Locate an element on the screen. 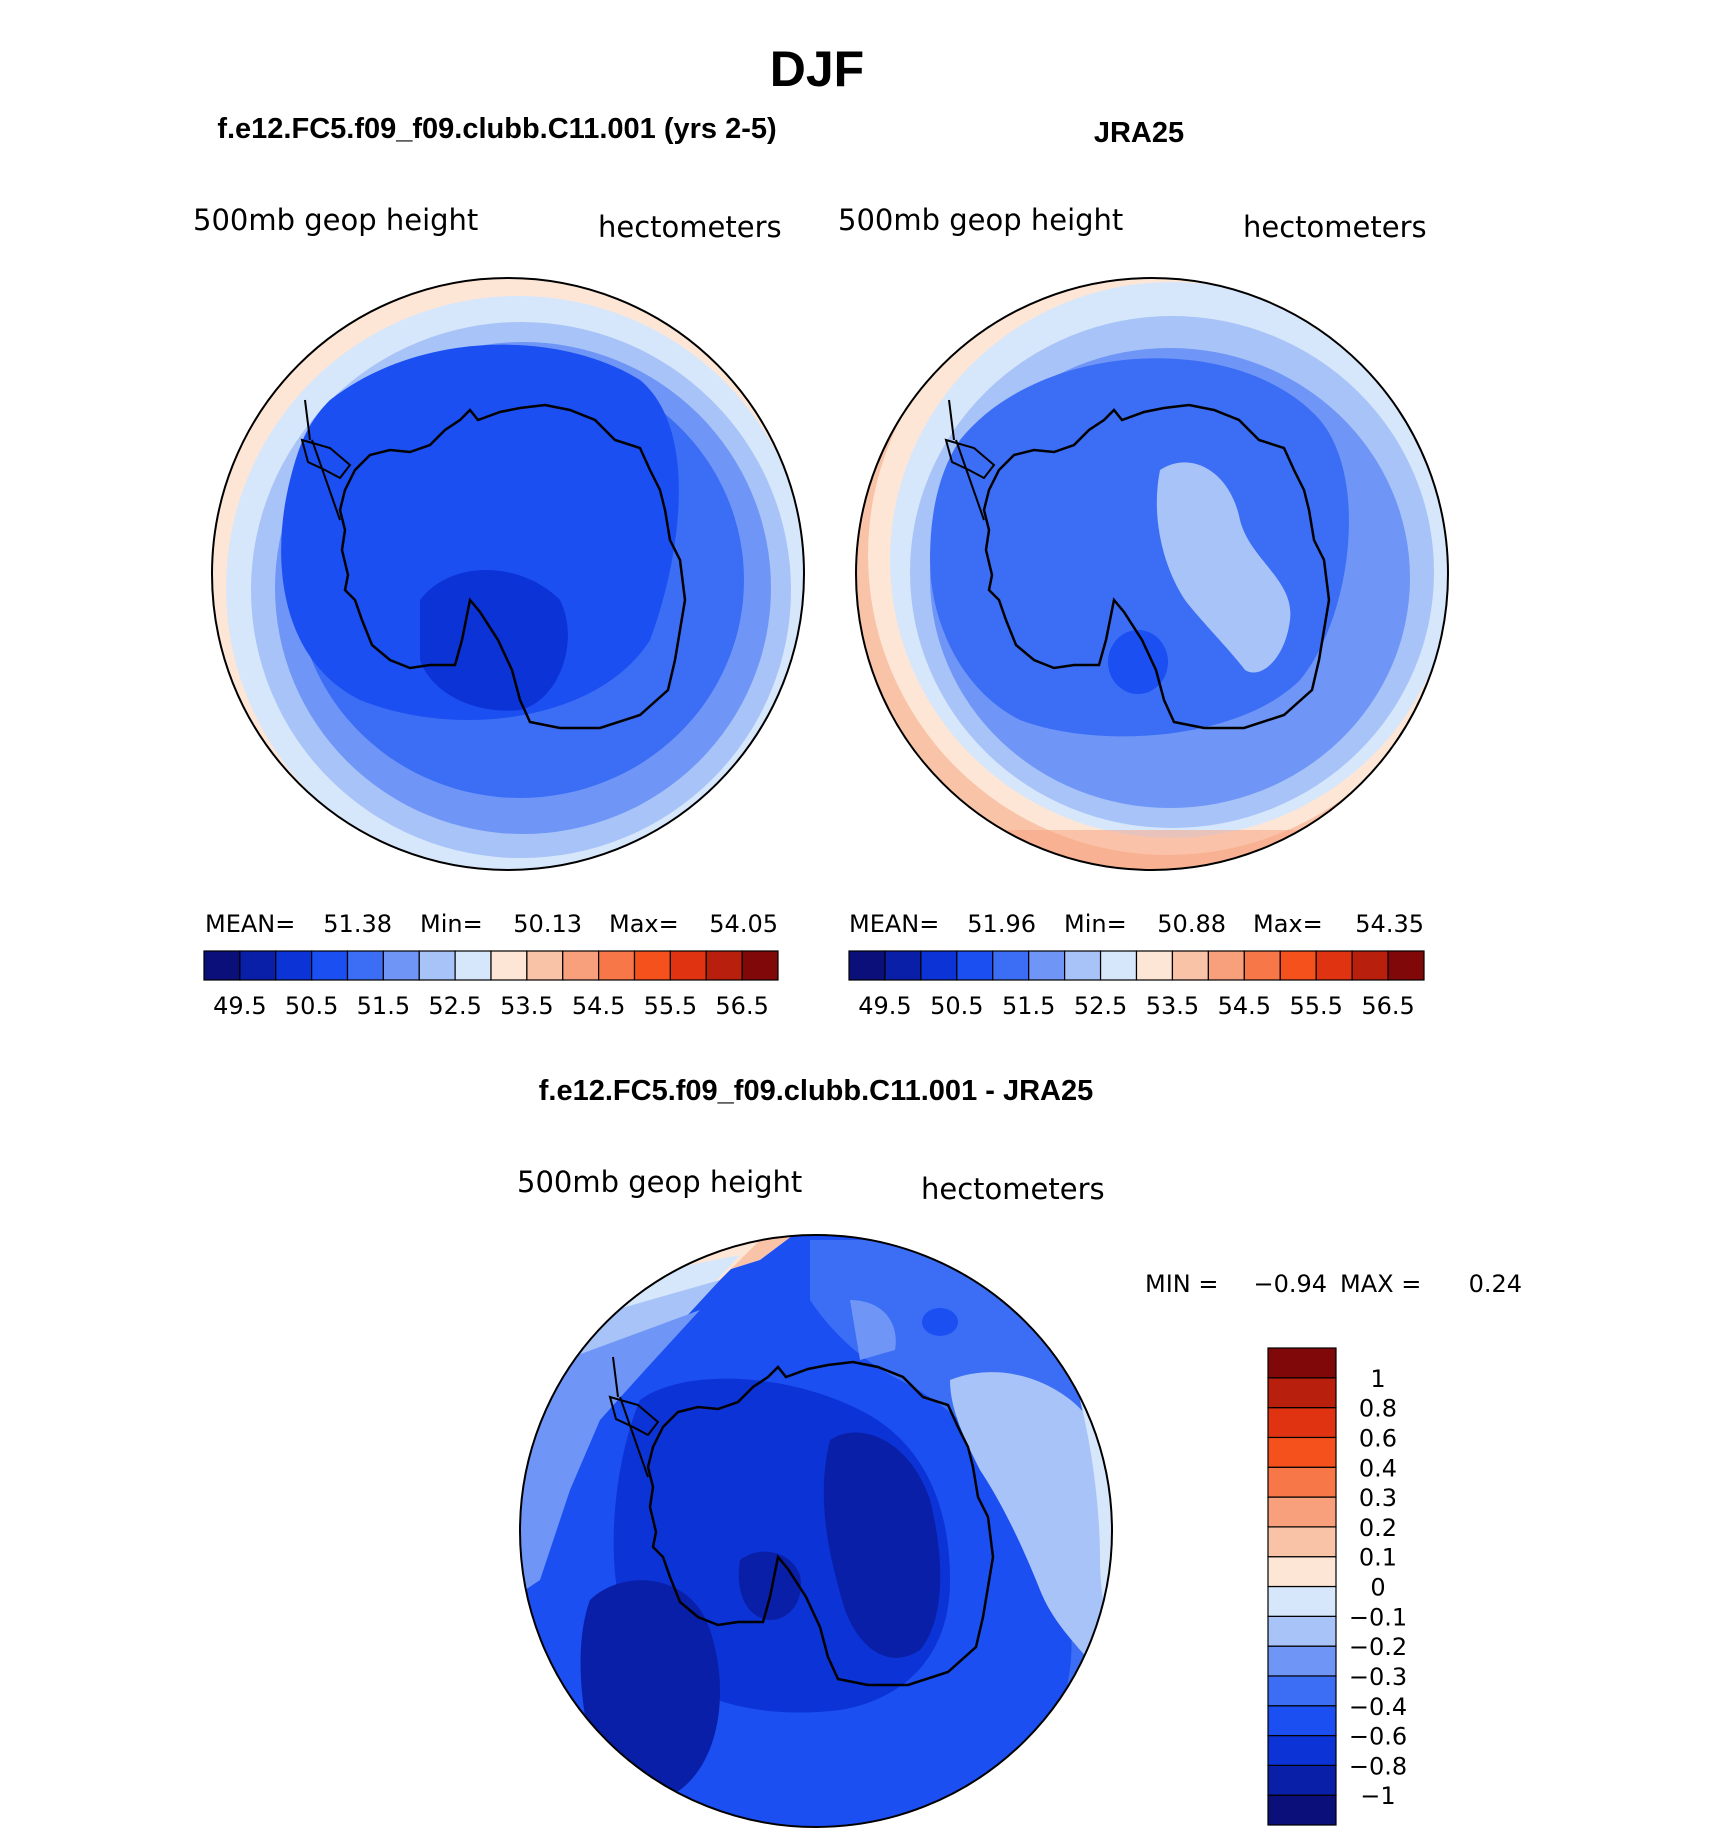 The image size is (1710, 1844). model-colorbar-tick-label: 53.5 is located at coordinates (526, 1006).